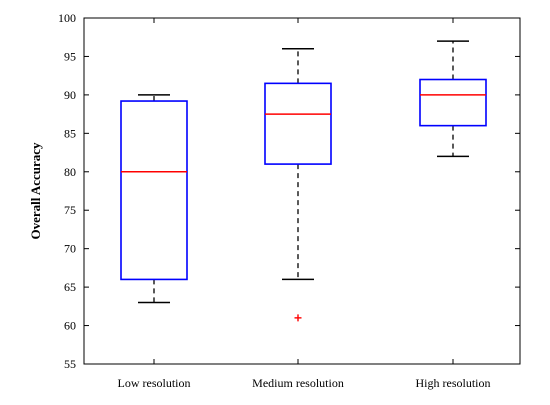 This screenshot has height=405, width=550. What do you see at coordinates (298, 318) in the screenshot?
I see `outlier-marker` at bounding box center [298, 318].